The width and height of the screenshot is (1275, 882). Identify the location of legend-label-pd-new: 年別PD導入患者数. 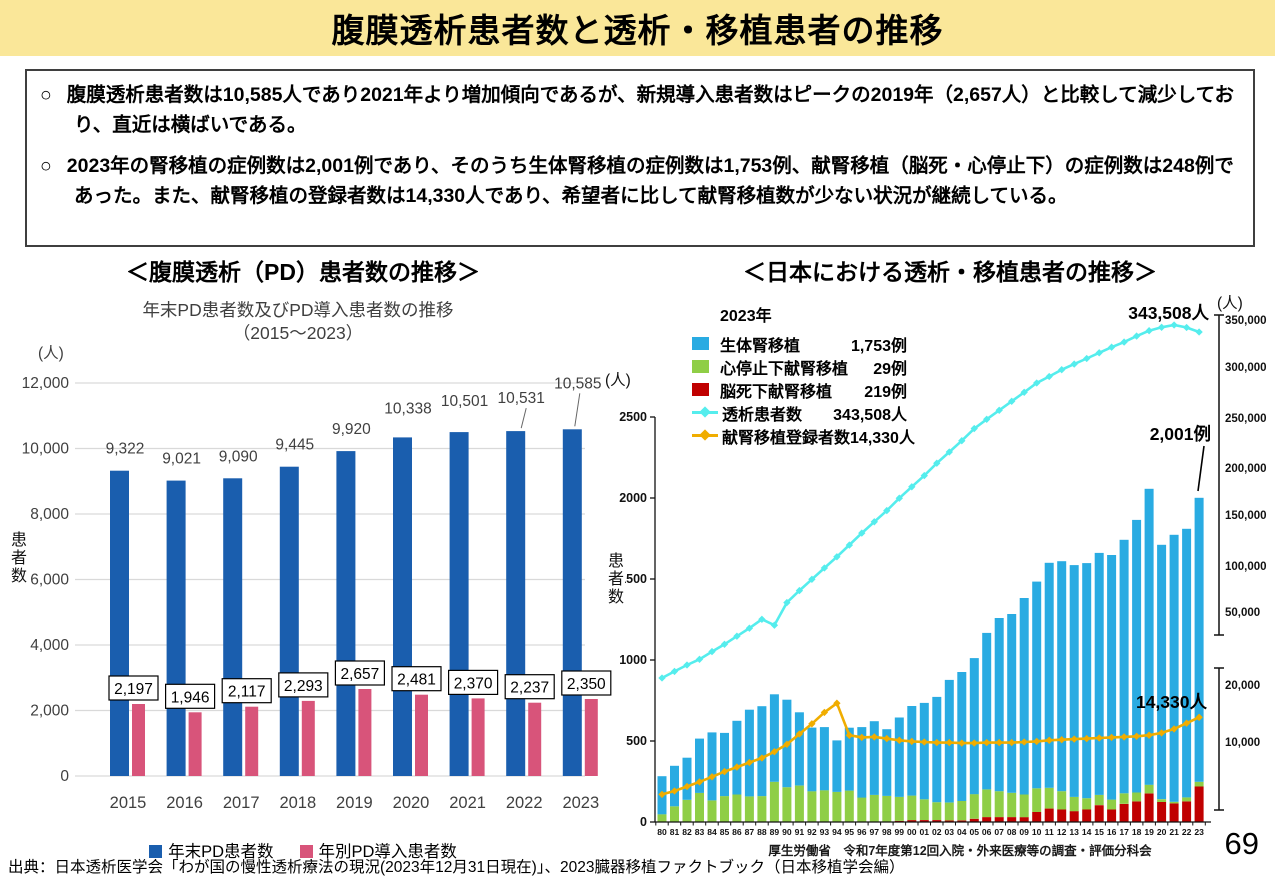
(387, 852).